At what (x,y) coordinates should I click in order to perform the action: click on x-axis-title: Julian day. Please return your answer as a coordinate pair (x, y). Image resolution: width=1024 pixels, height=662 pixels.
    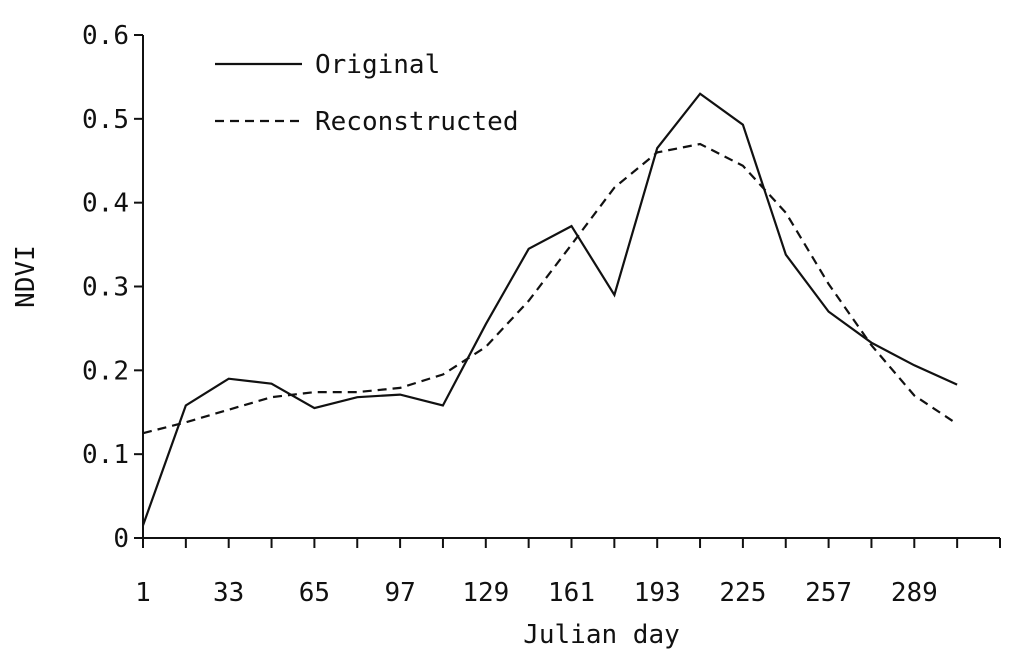
    Looking at the image, I should click on (601, 635).